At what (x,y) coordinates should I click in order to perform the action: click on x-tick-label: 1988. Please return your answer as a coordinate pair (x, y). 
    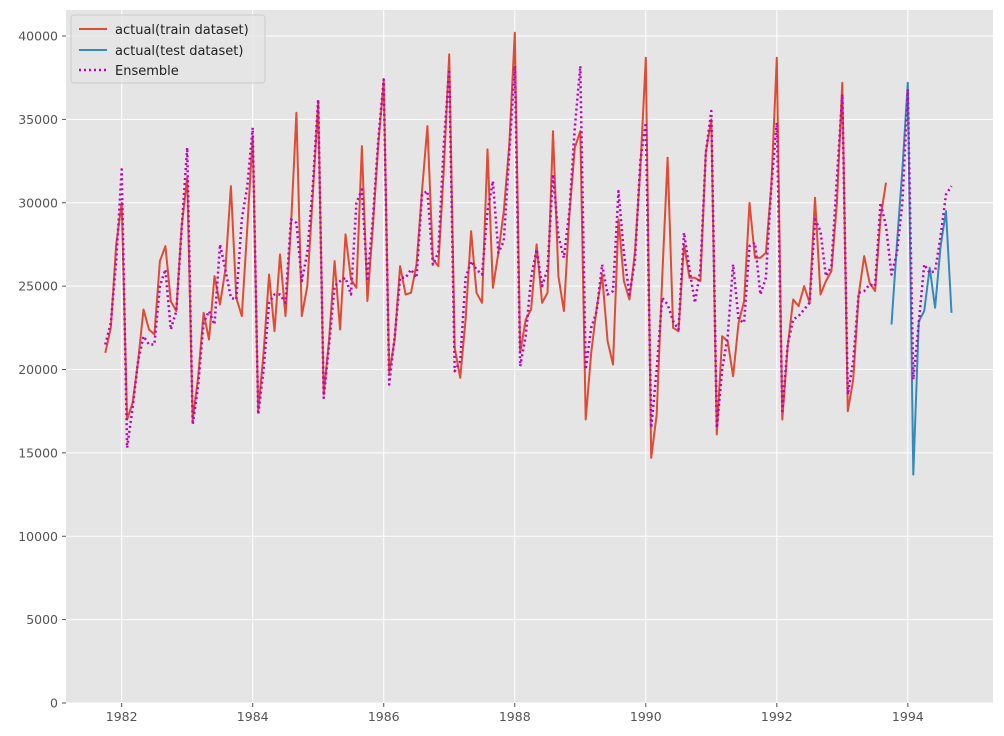
    Looking at the image, I should click on (515, 716).